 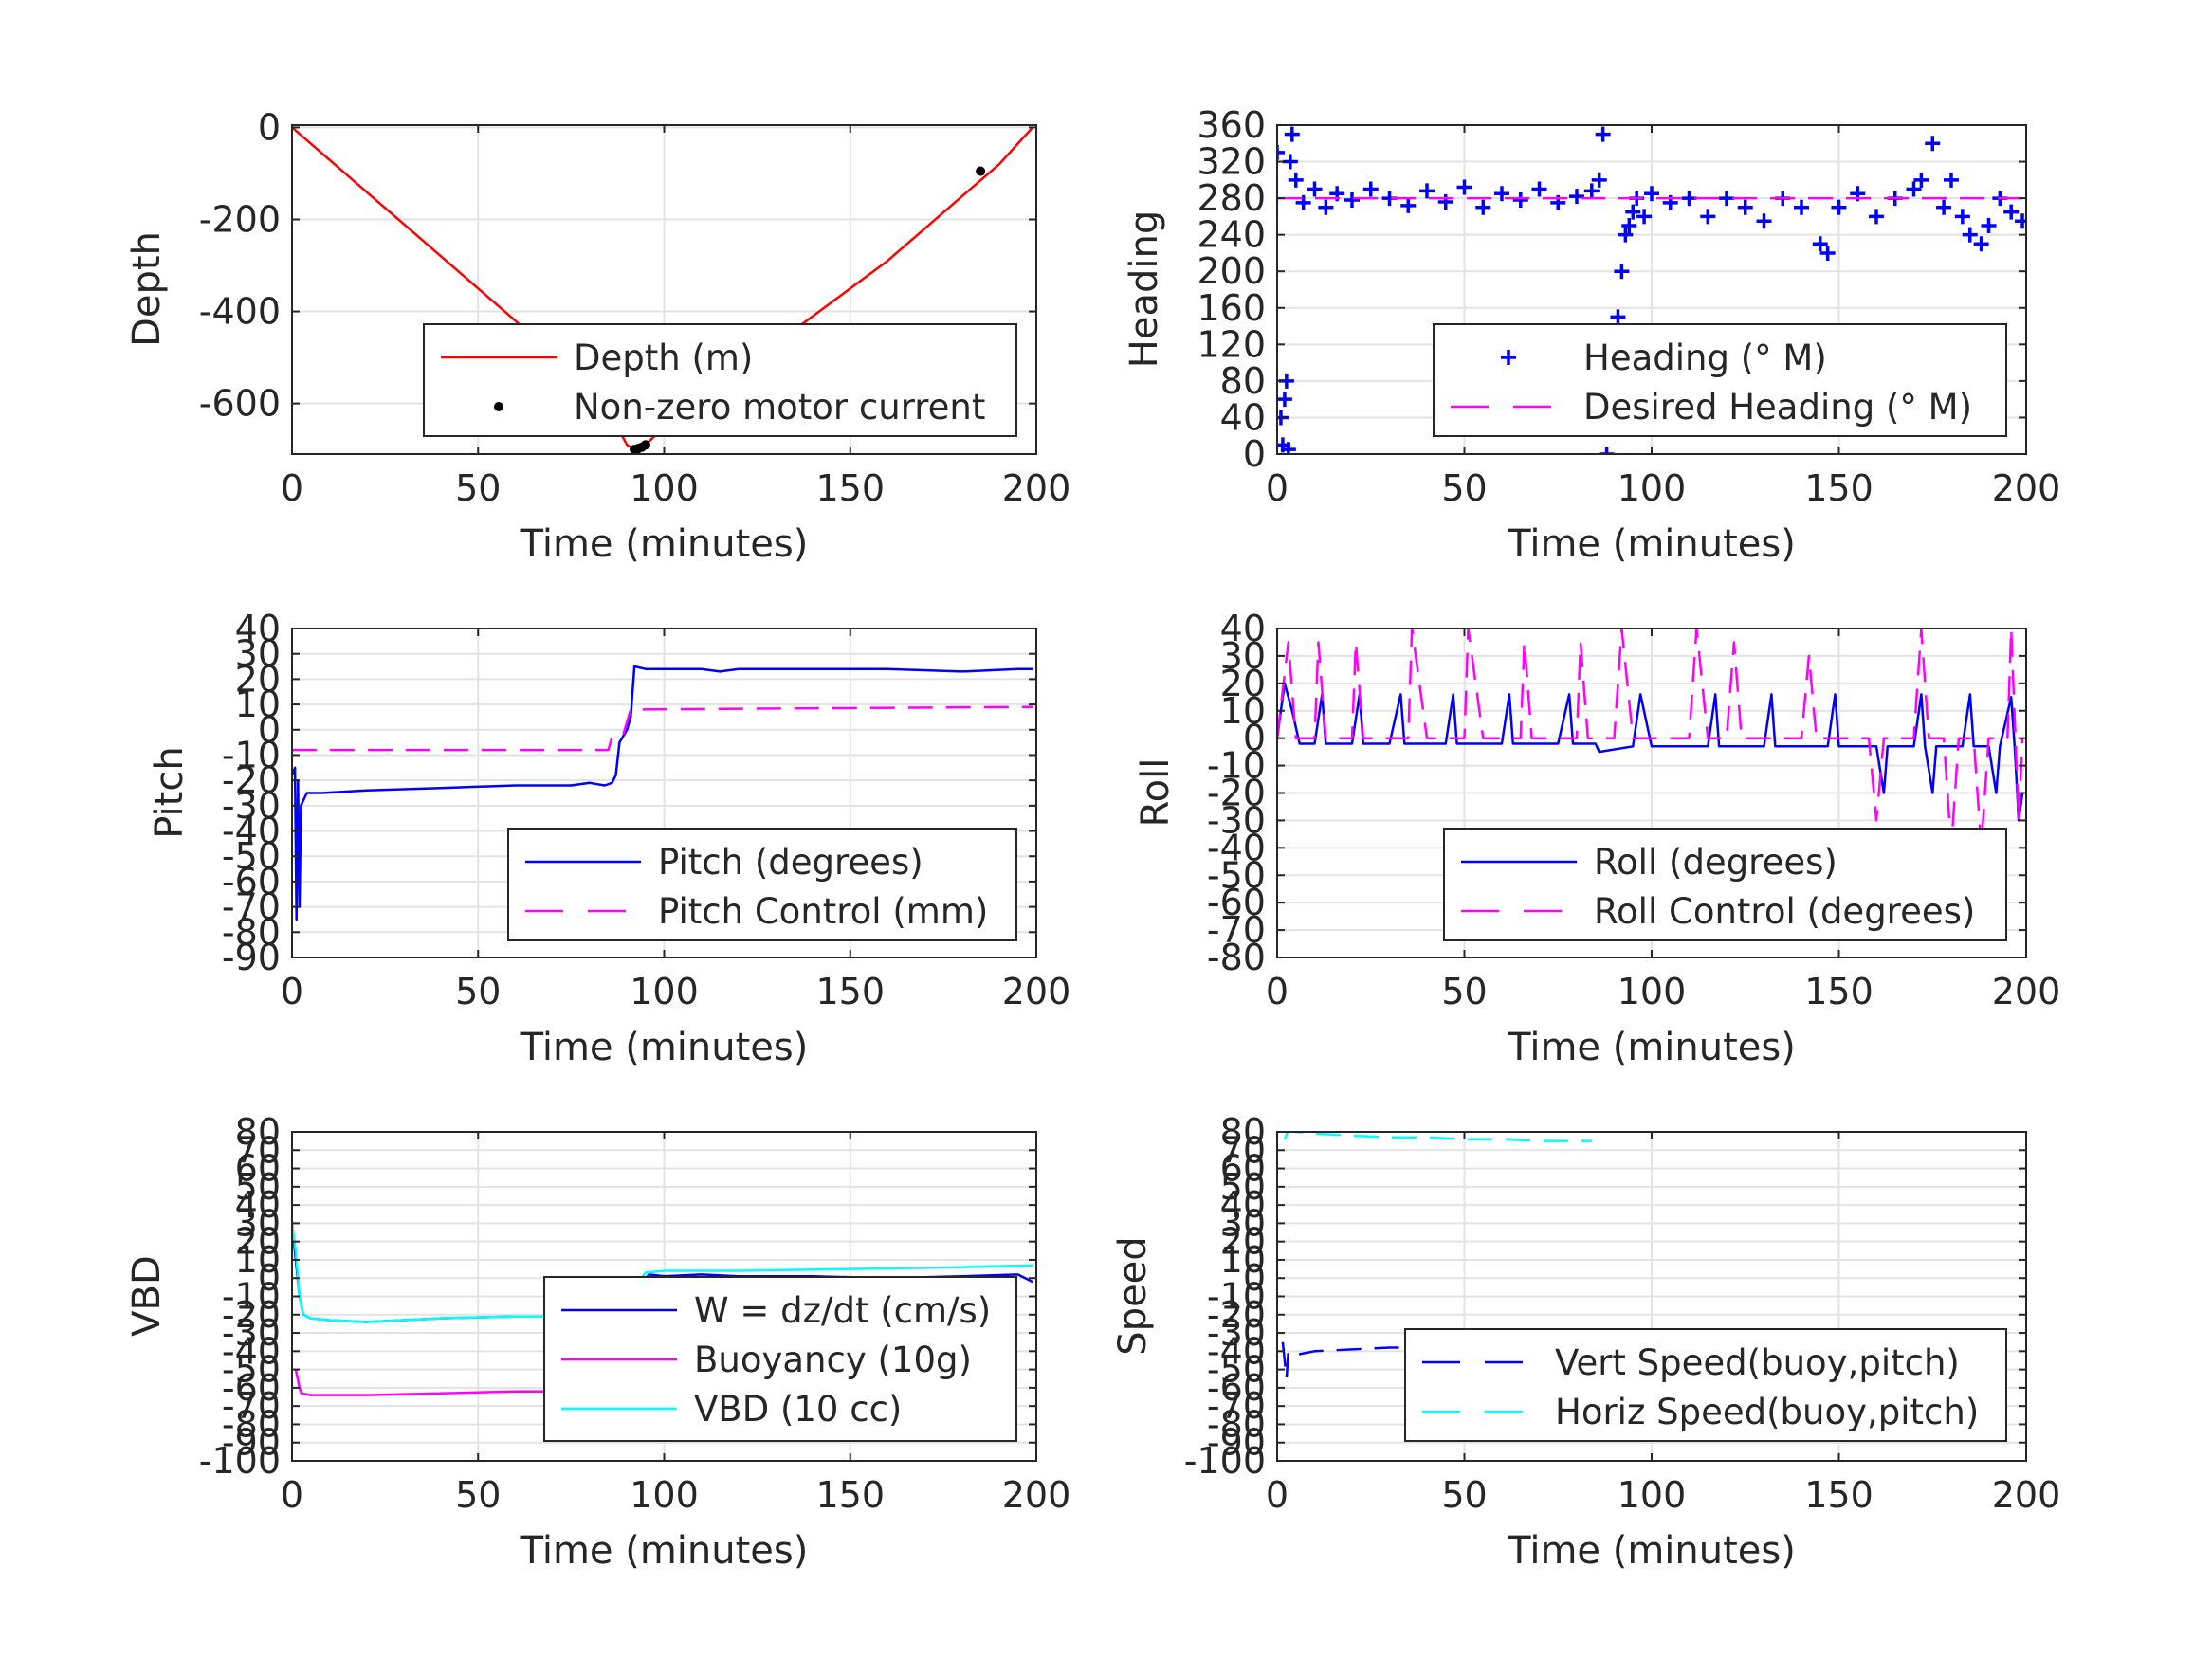 I want to click on y-tick-label: 10, so click(x=258, y=704).